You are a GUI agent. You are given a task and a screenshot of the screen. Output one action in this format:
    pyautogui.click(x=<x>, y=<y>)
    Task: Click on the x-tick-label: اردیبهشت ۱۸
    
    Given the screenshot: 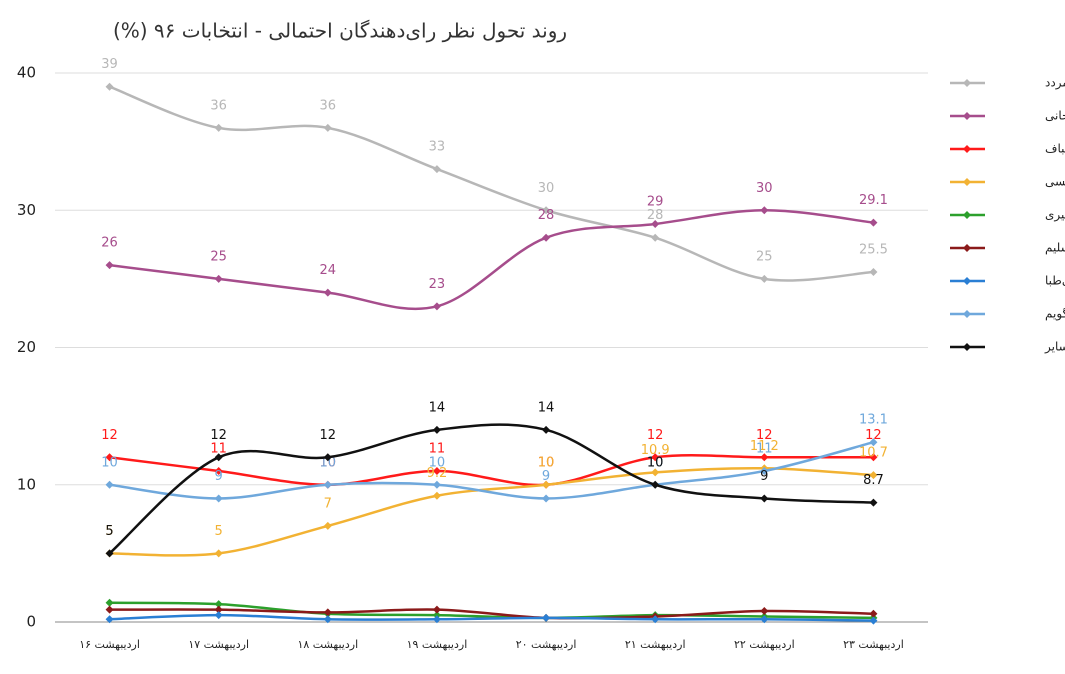 What is the action you would take?
    pyautogui.click(x=327, y=644)
    